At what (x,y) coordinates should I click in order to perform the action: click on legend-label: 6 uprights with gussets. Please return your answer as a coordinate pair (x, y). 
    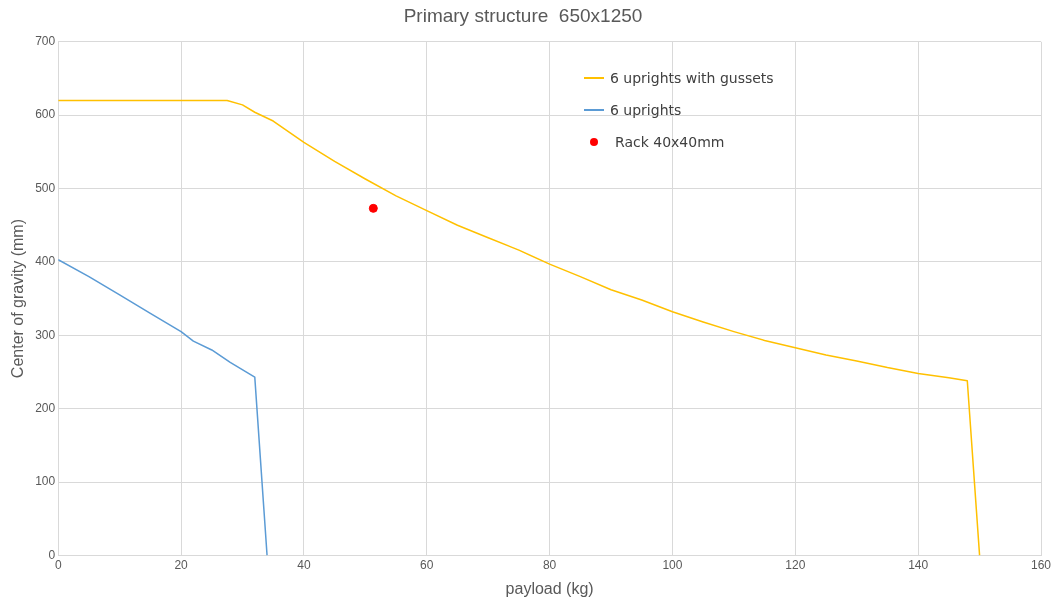
    Looking at the image, I should click on (692, 77).